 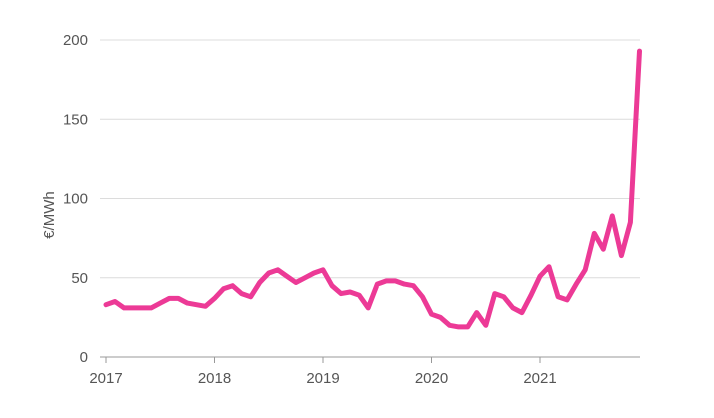 I want to click on x-tick-label: 2019, so click(x=322, y=378).